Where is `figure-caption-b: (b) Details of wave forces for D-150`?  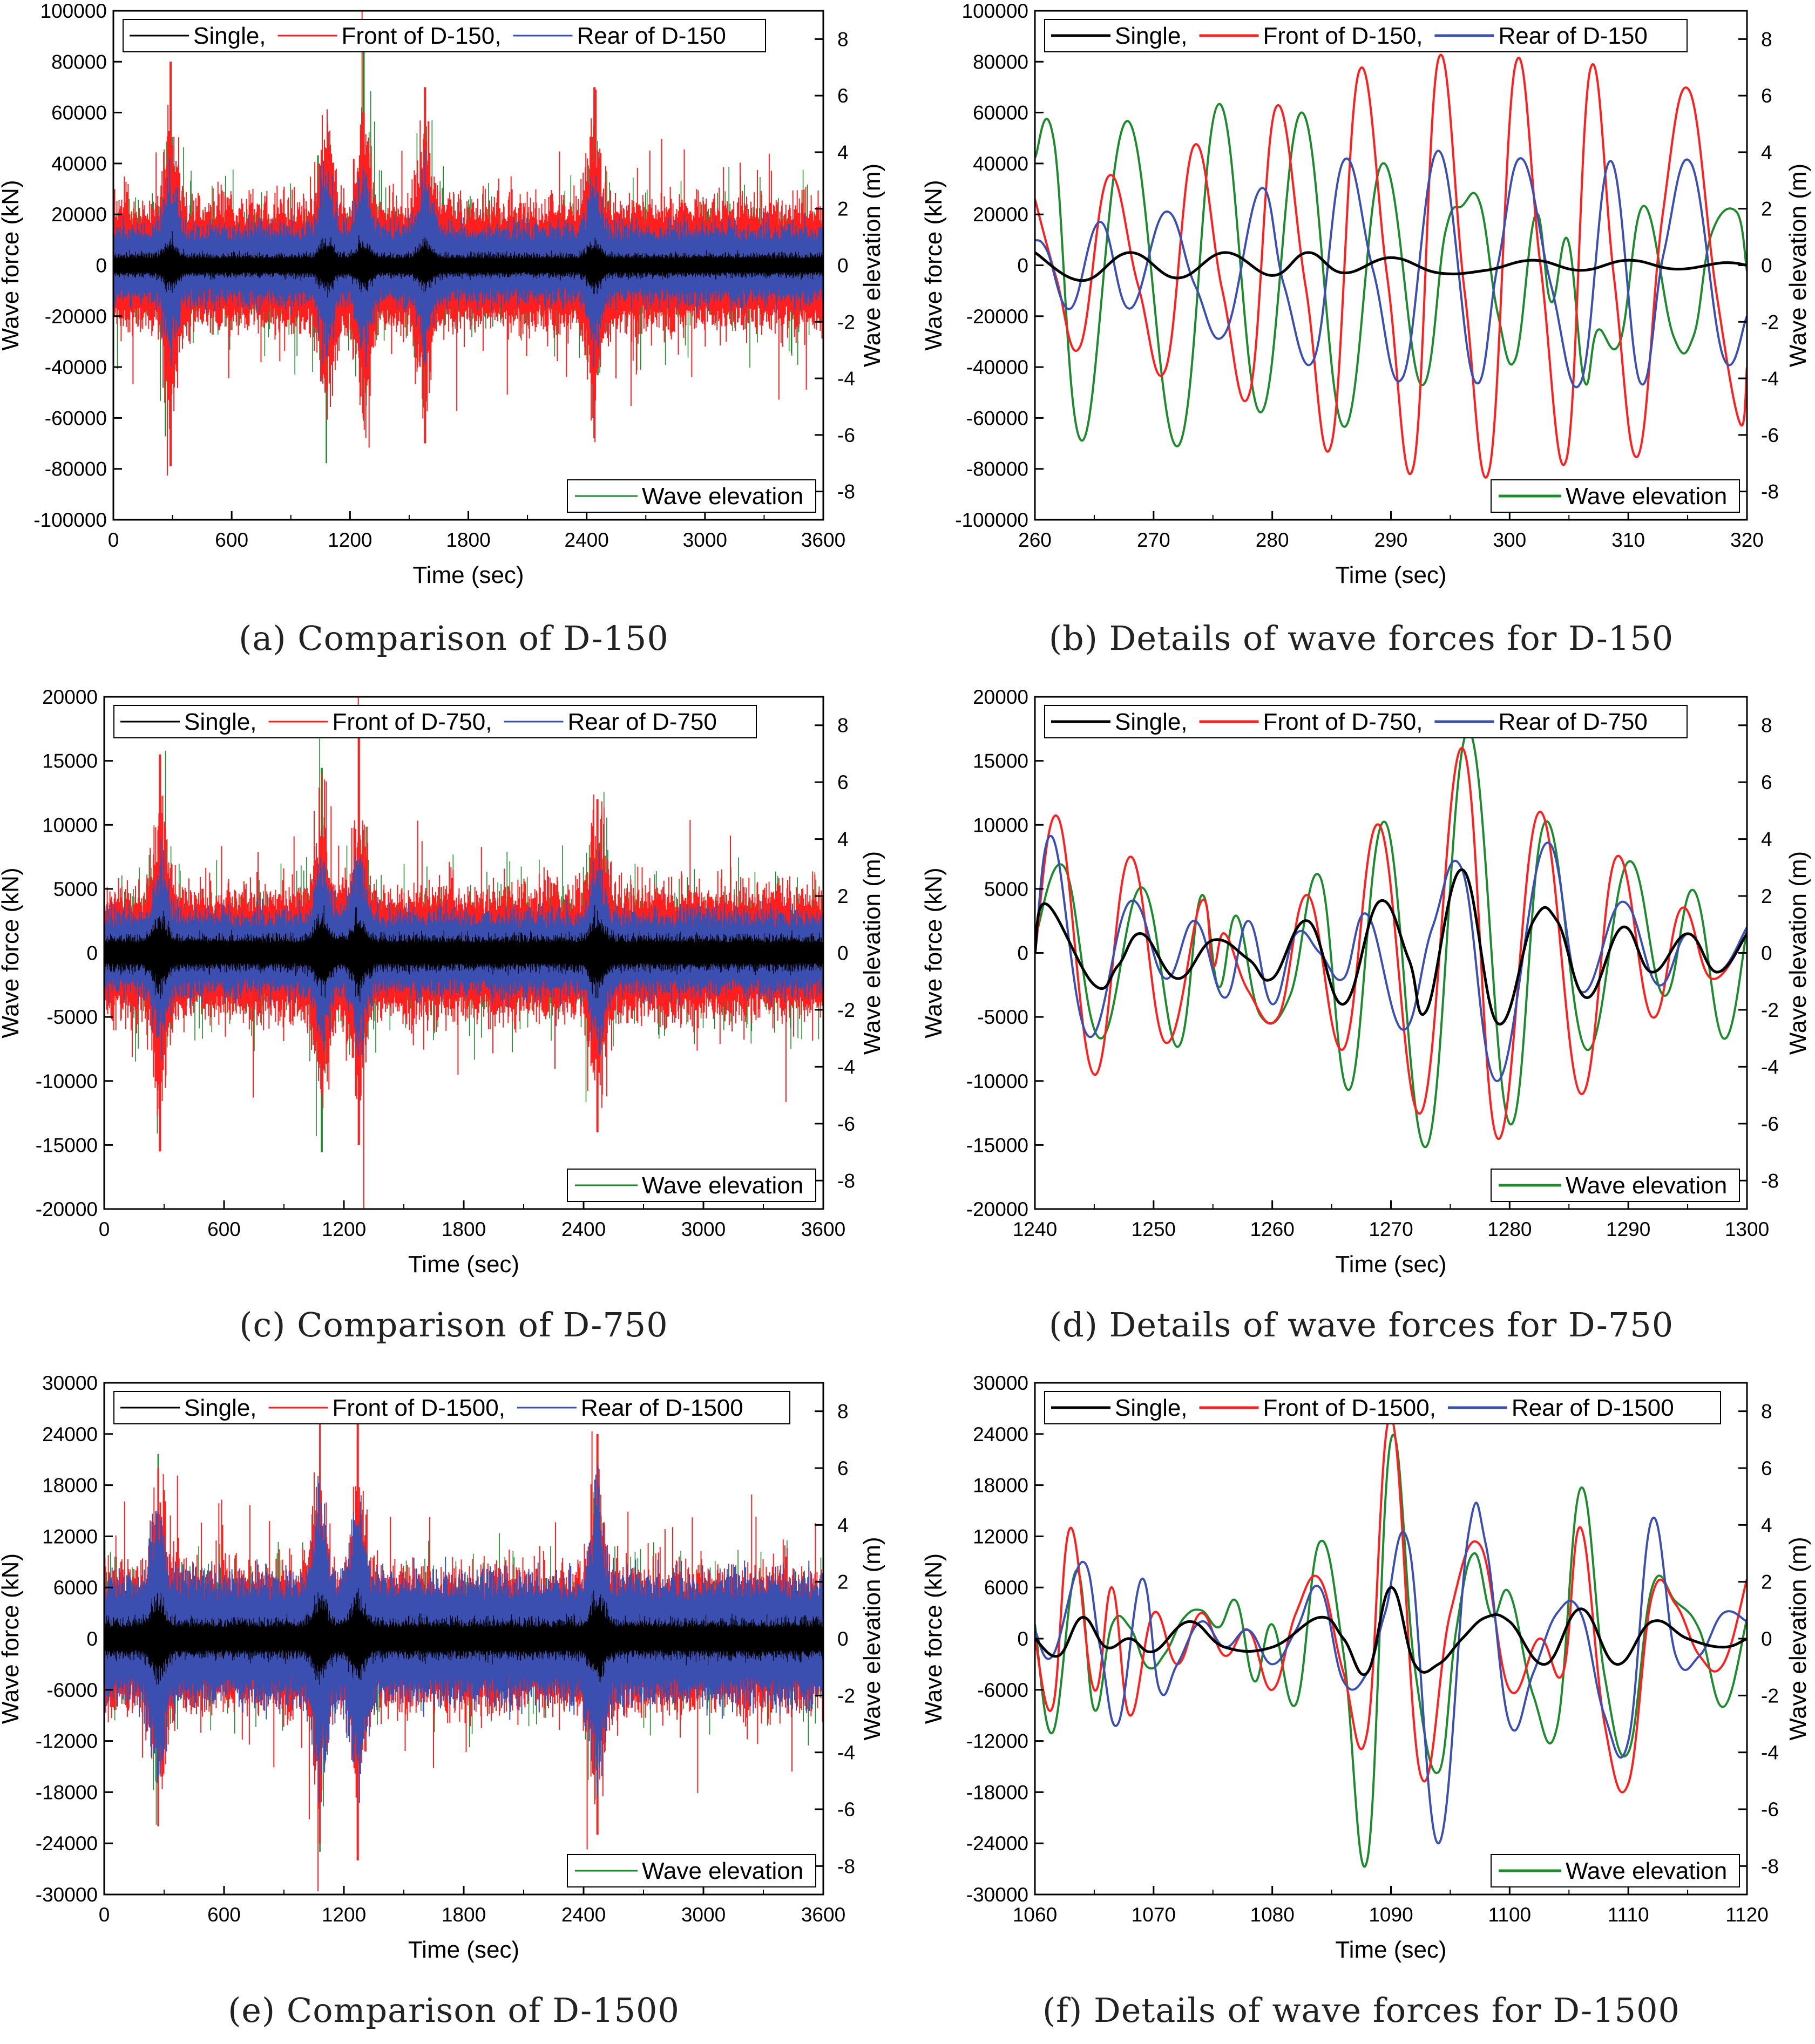
figure-caption-b: (b) Details of wave forces for D-150 is located at coordinates (1361, 638).